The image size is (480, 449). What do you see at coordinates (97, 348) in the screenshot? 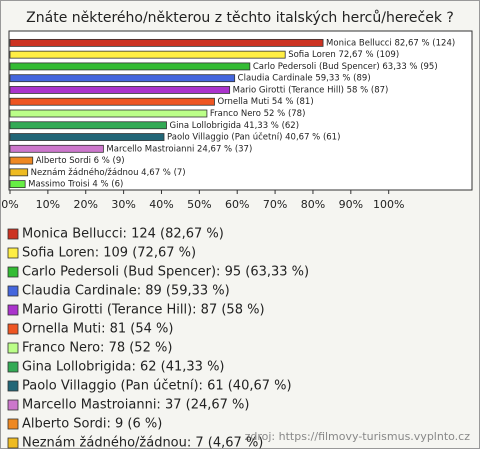
I see `legend-label: Franco Nero: 78 (52 %)` at bounding box center [97, 348].